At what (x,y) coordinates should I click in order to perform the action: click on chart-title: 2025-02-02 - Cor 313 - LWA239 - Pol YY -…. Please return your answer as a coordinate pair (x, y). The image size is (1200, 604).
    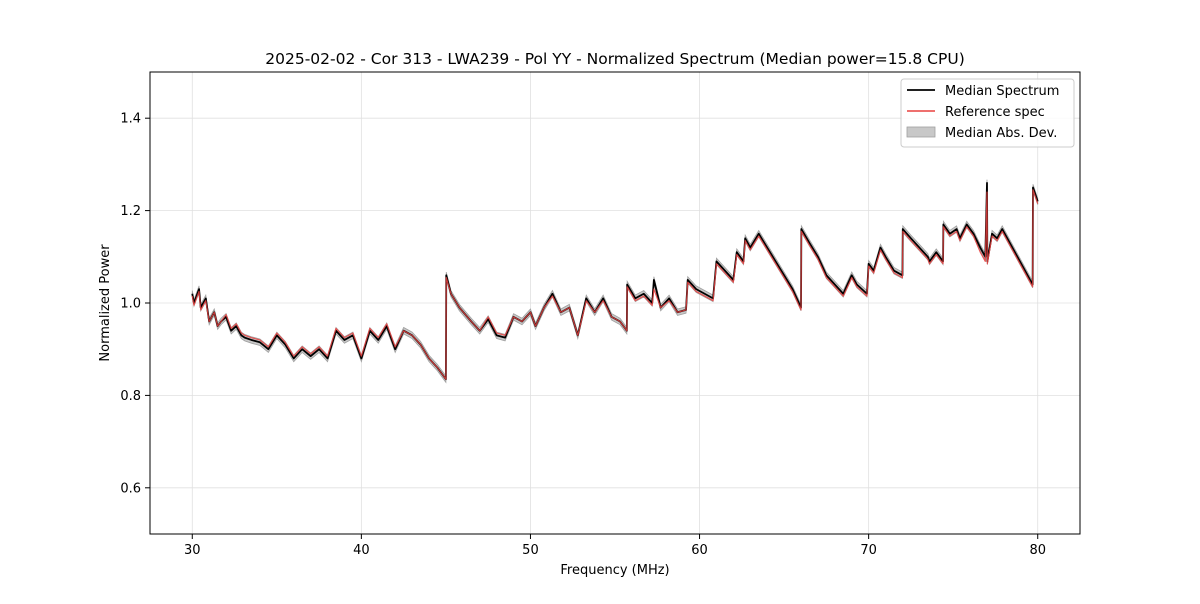
    Looking at the image, I should click on (615, 59).